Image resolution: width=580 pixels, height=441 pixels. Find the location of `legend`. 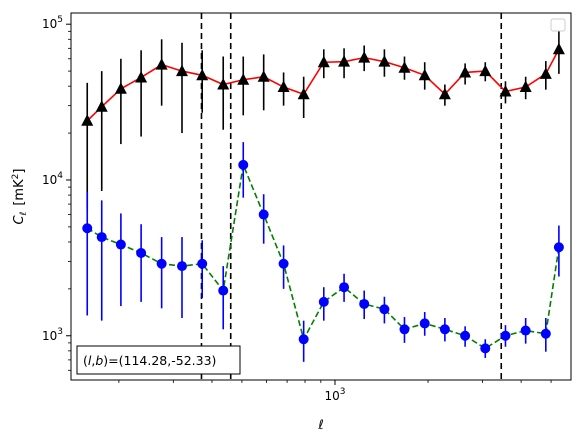

legend is located at coordinates (558, 25).